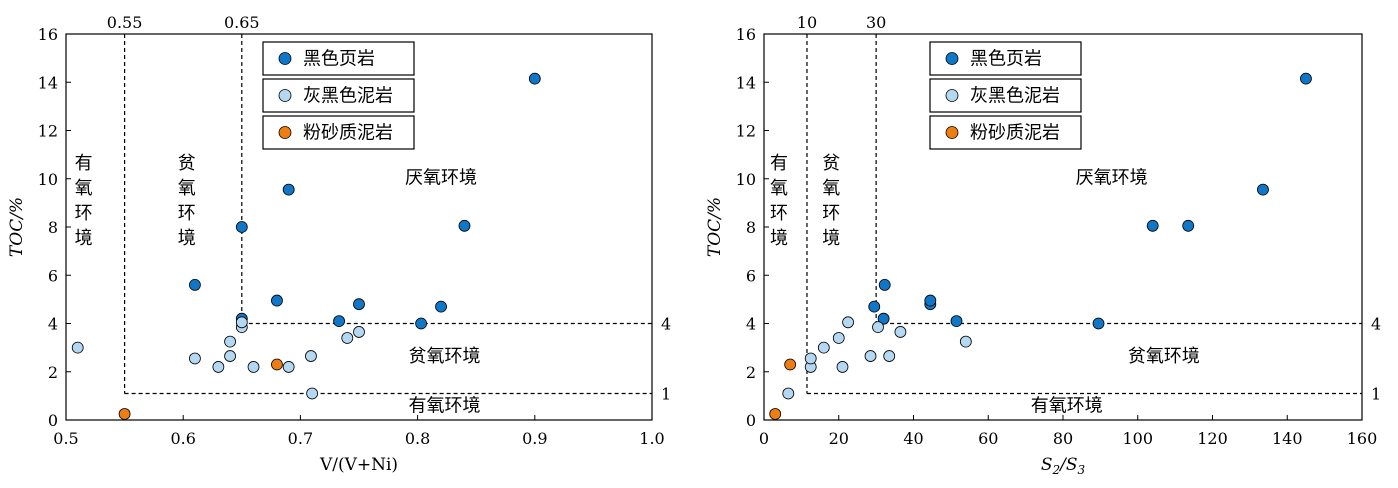 This screenshot has width=1398, height=488. Describe the element at coordinates (65, 438) in the screenshot. I see `x-tick-label: 0.5` at that location.